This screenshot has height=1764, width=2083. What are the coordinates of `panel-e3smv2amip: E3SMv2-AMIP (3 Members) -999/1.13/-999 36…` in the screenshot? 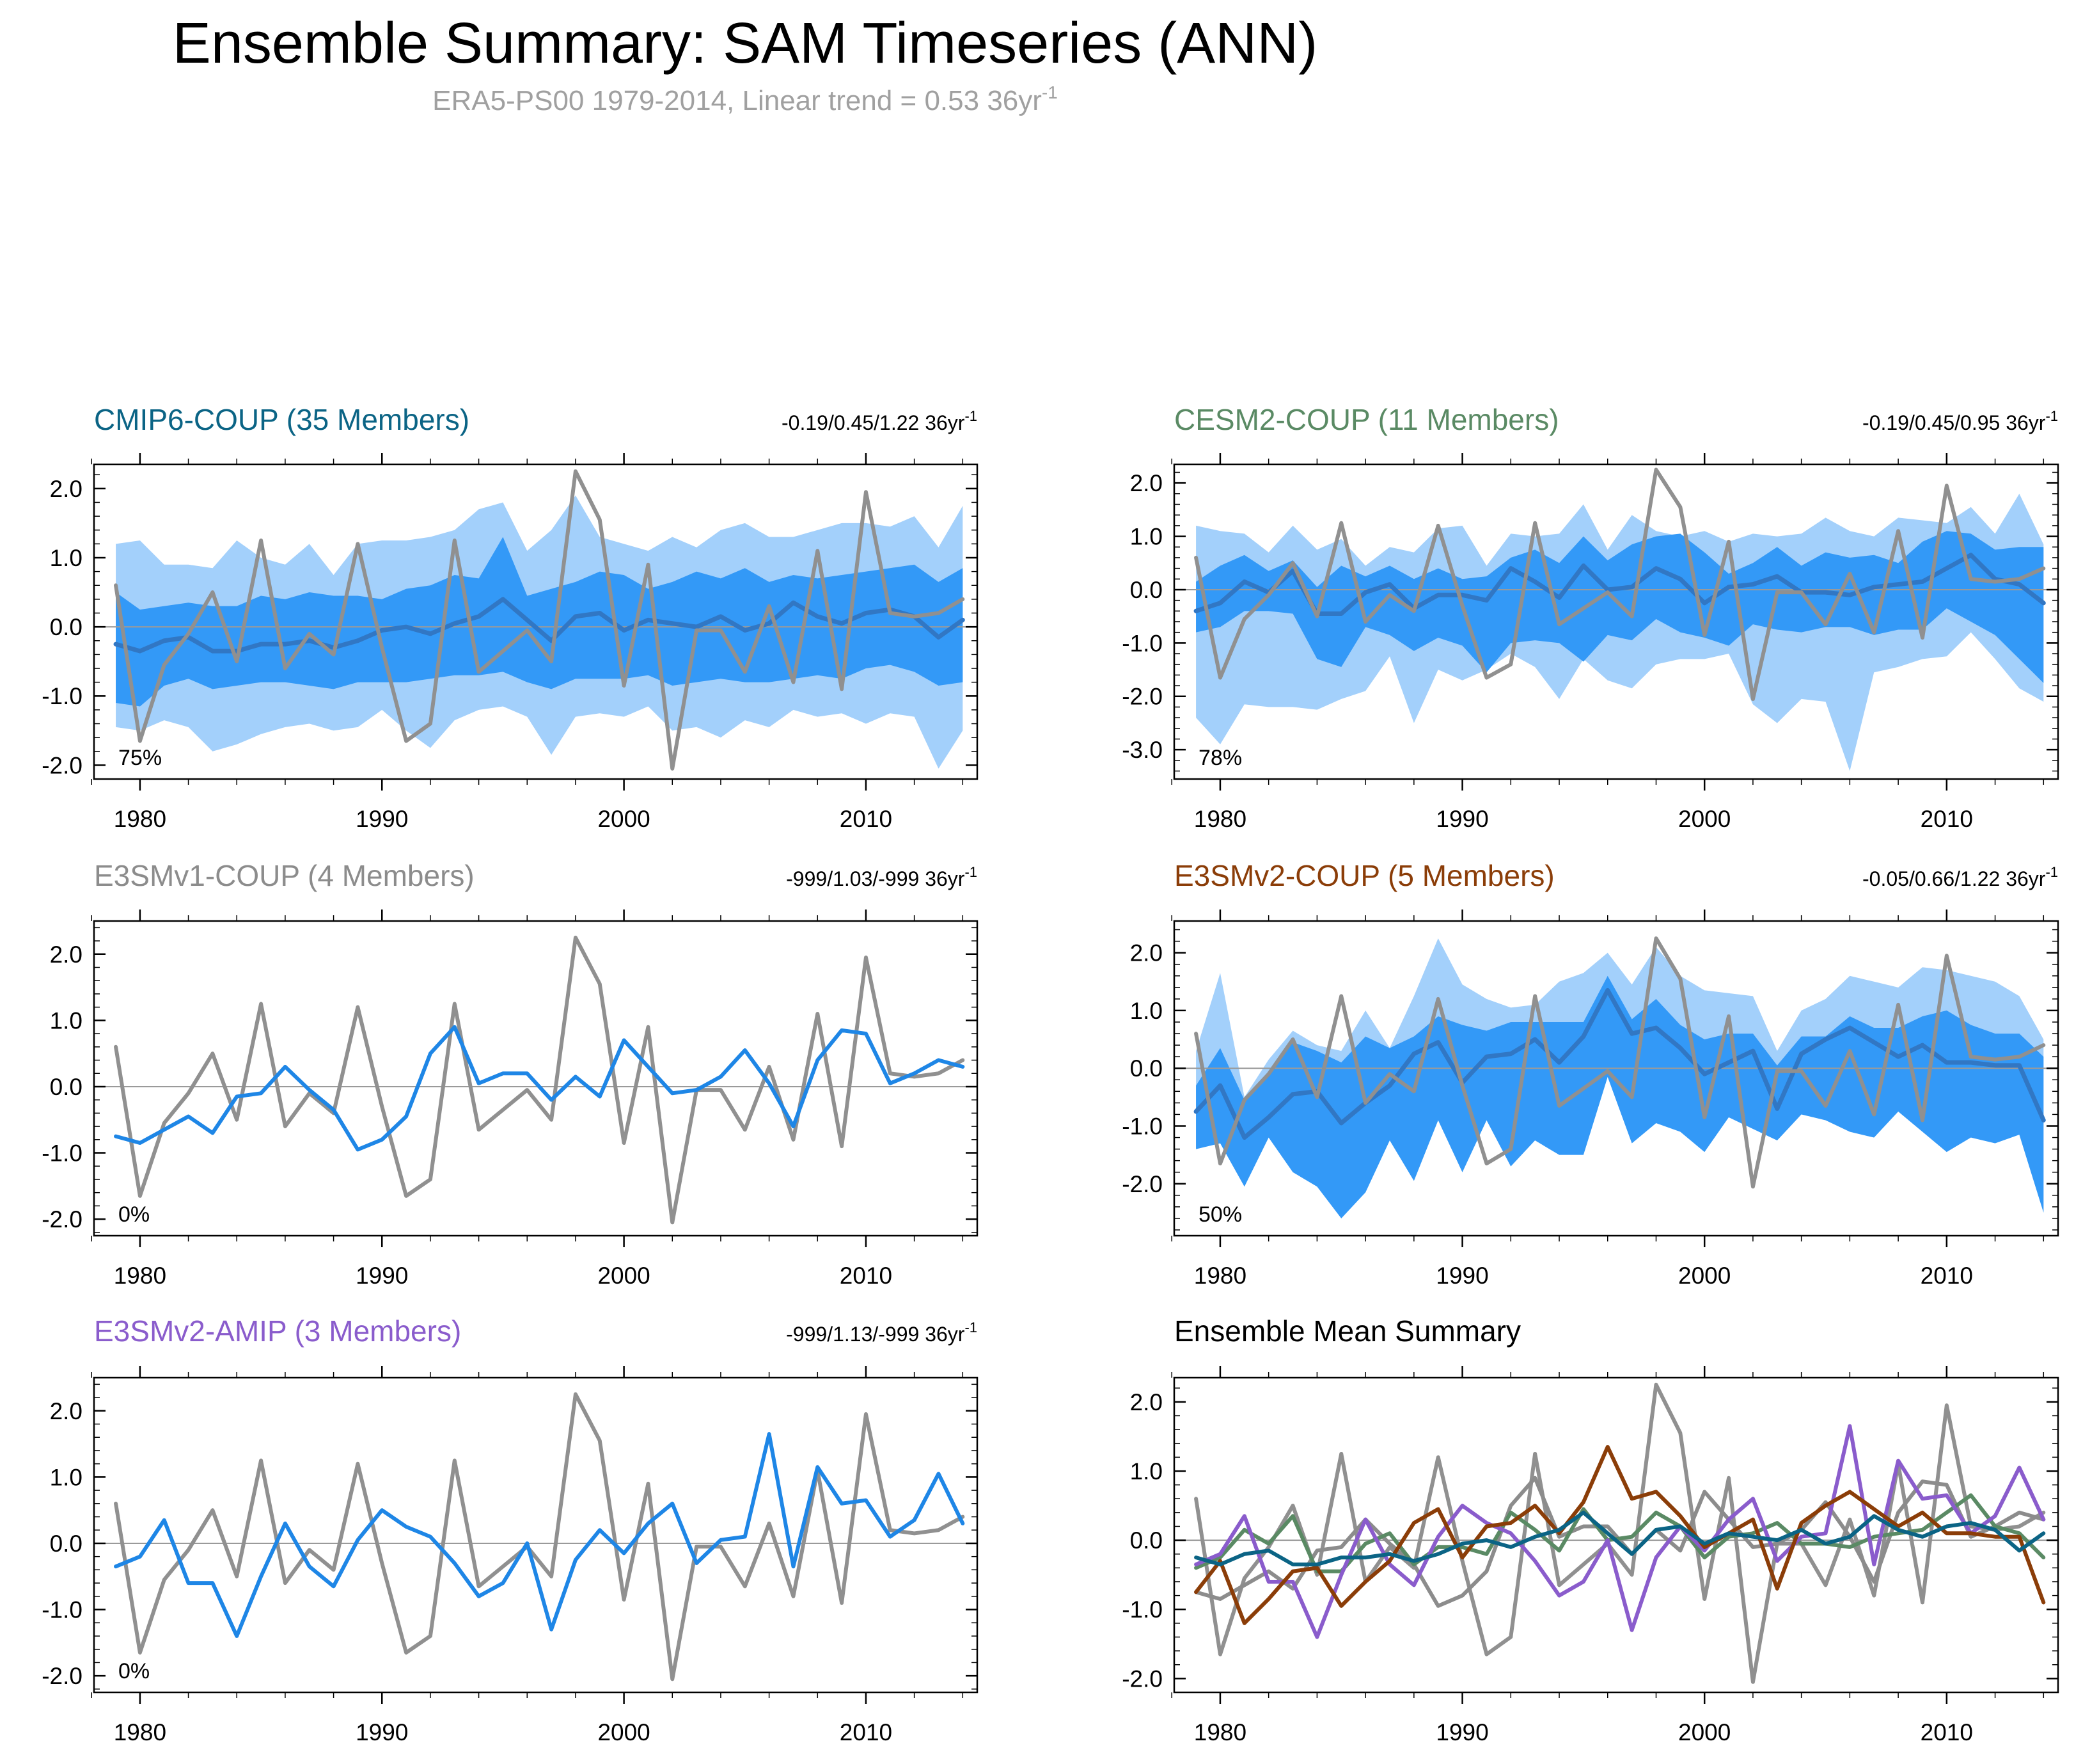 It's located at (510, 1530).